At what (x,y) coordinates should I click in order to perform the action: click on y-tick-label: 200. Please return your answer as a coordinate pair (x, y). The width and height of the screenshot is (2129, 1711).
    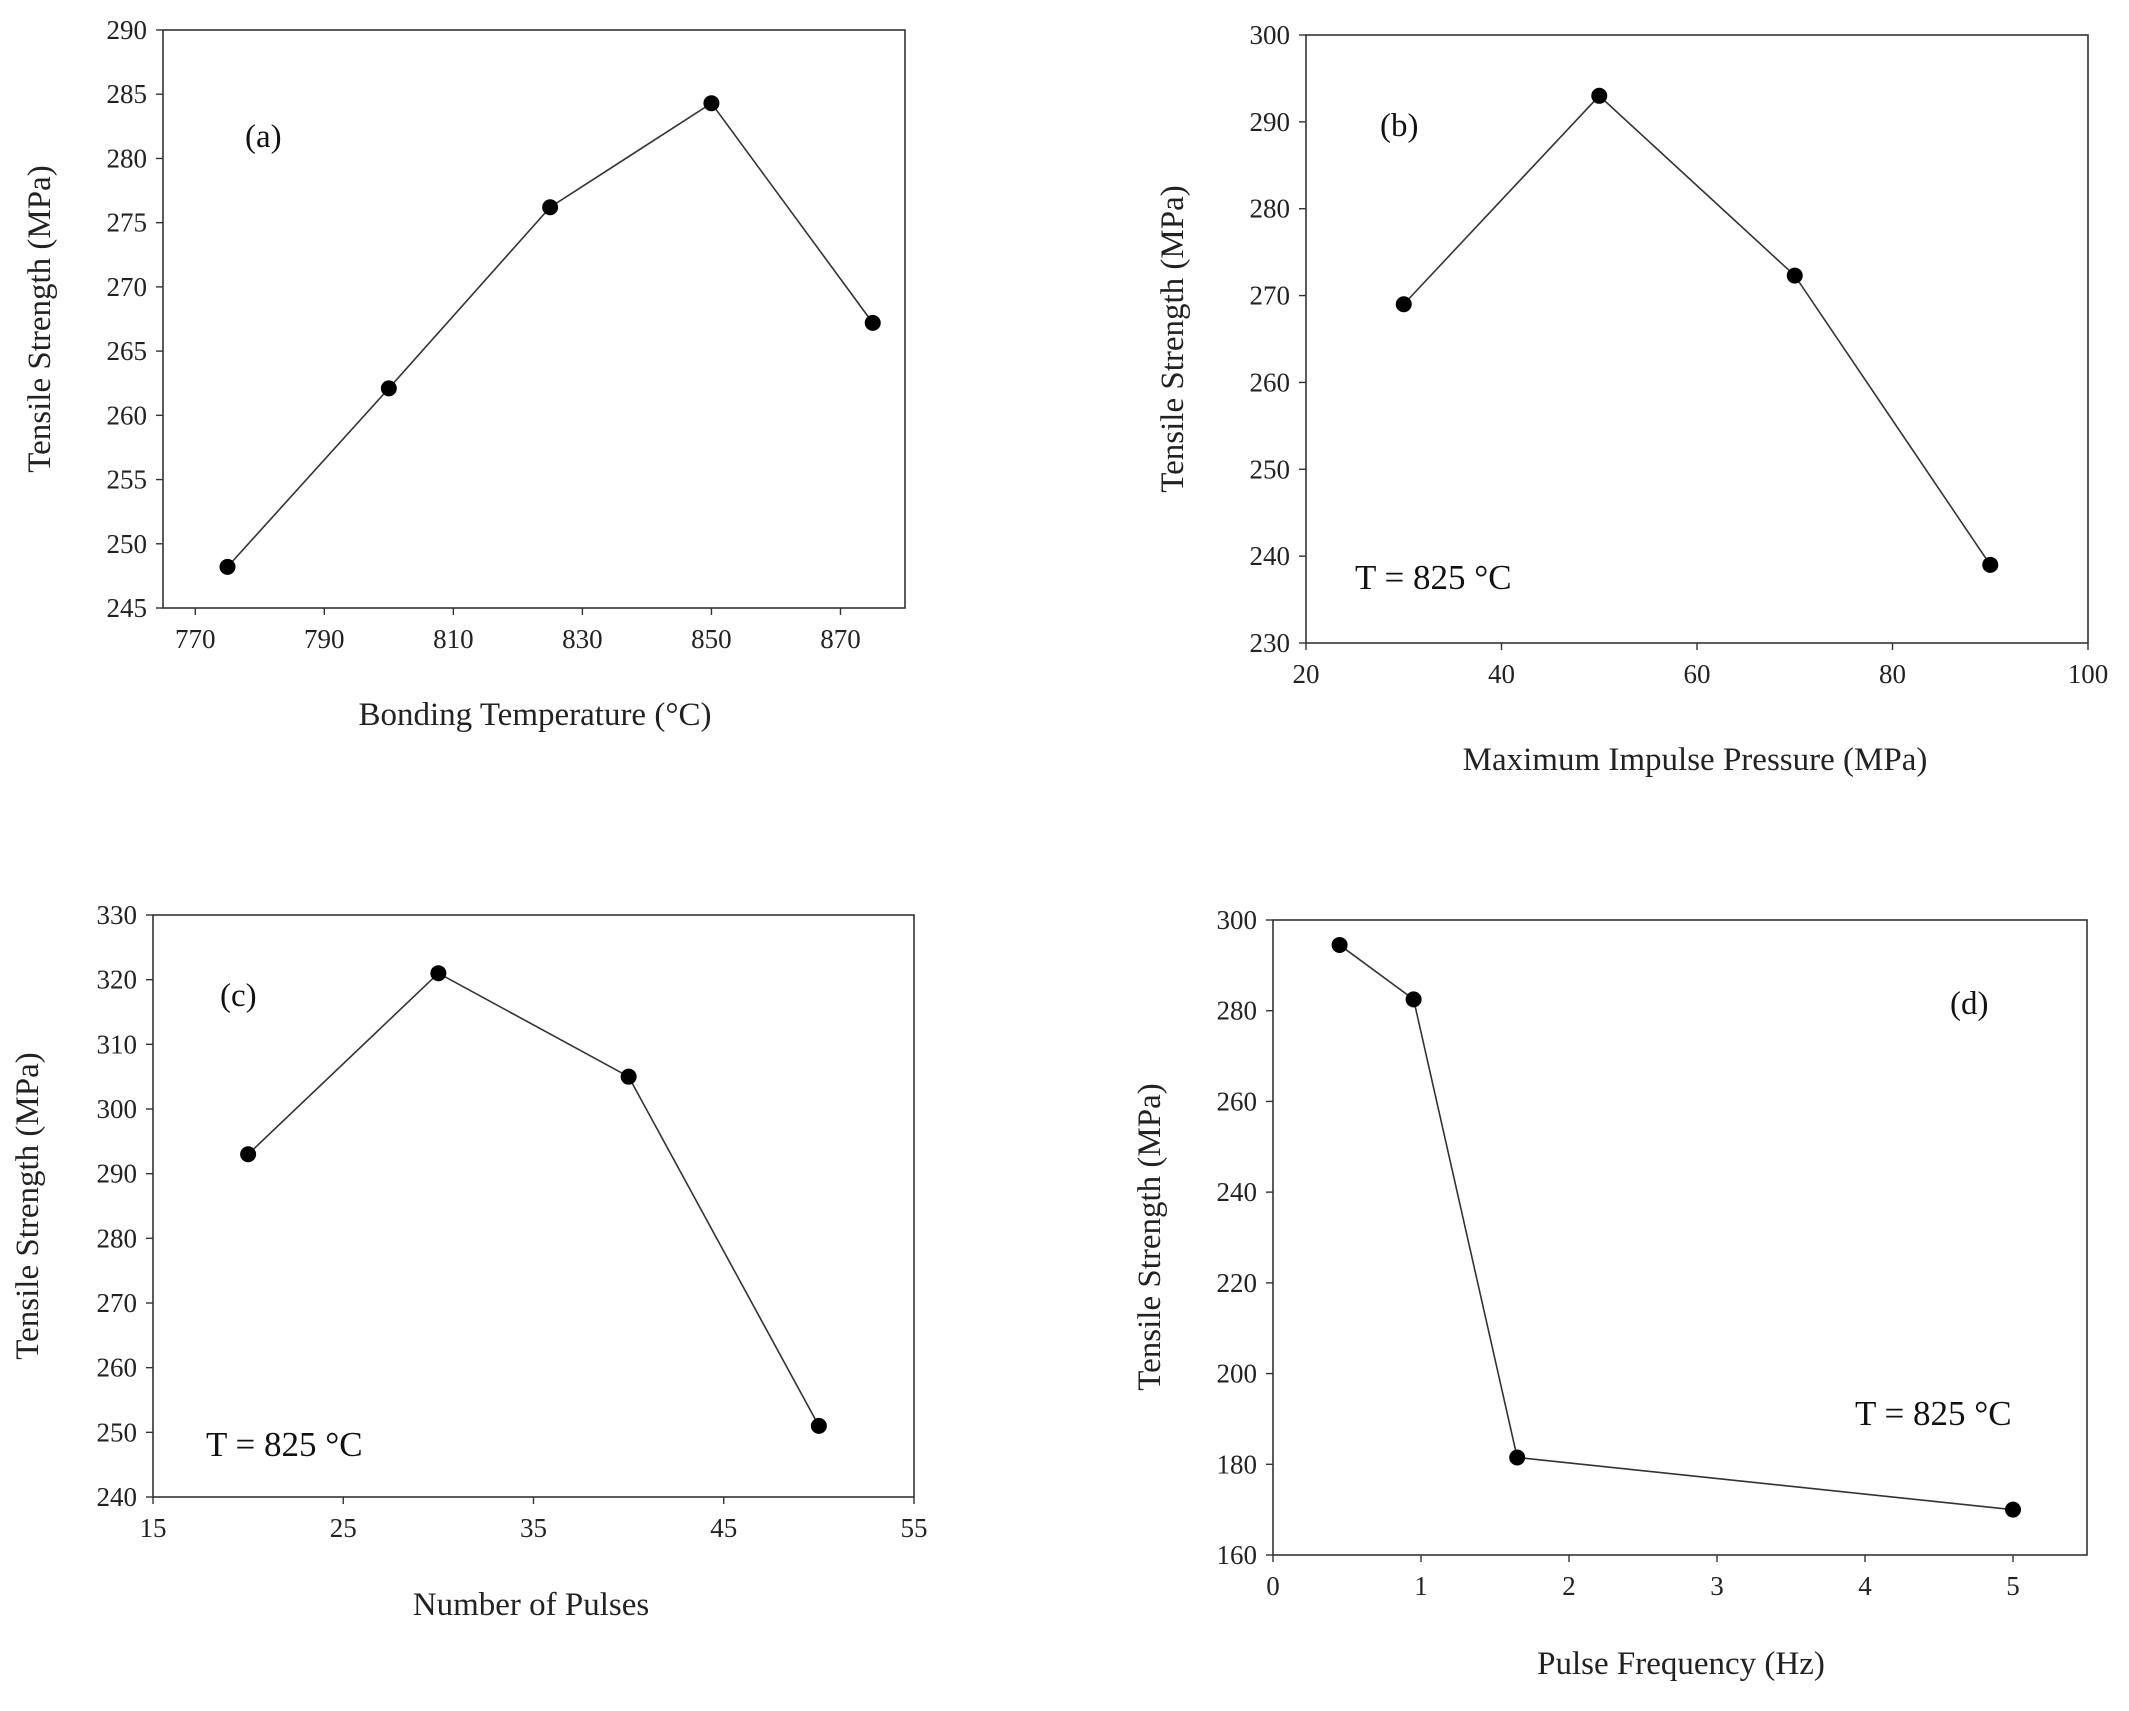
    Looking at the image, I should click on (1237, 1374).